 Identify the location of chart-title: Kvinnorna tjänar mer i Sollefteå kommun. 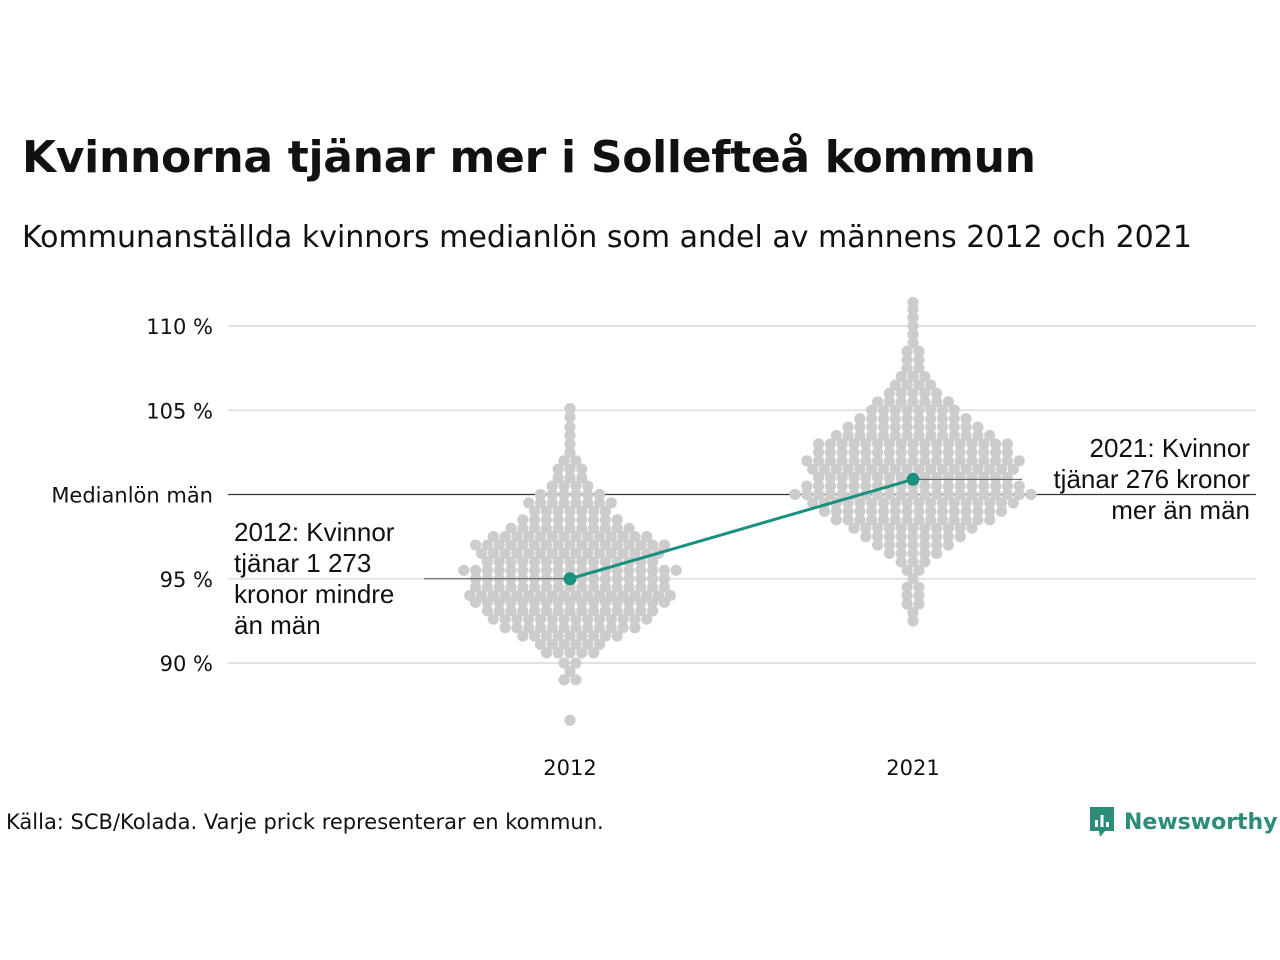
(529, 157).